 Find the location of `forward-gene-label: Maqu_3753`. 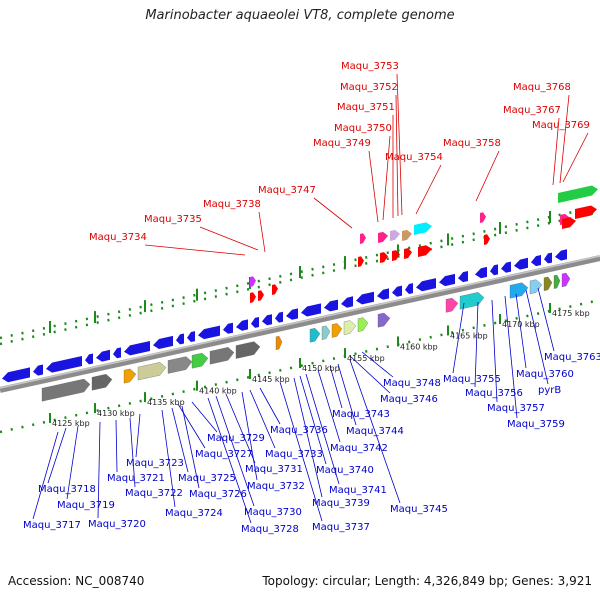

forward-gene-label: Maqu_3753 is located at coordinates (370, 66).